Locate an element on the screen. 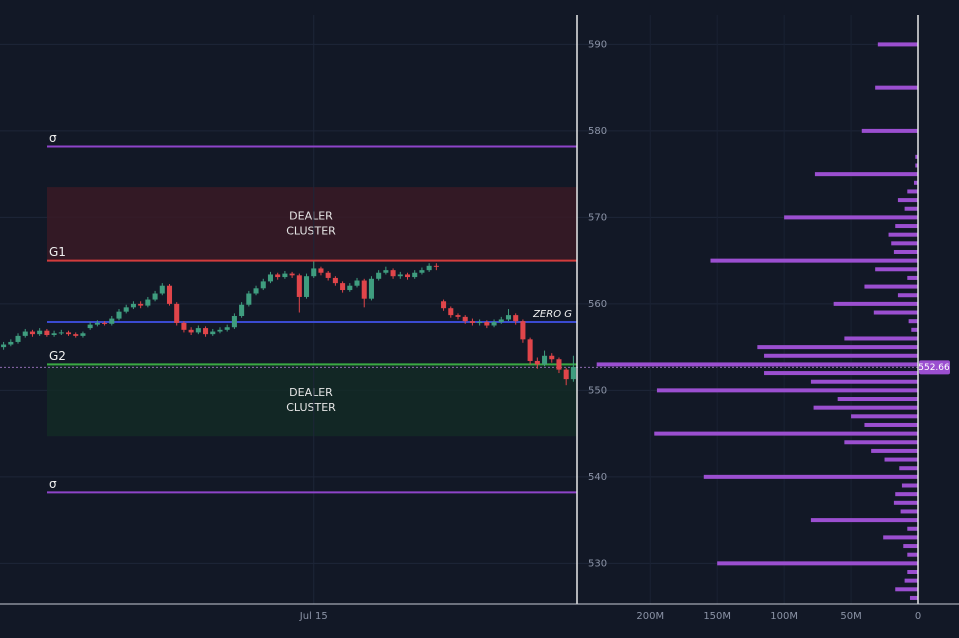 This screenshot has width=959, height=638. level-label: σ is located at coordinates (53, 484).